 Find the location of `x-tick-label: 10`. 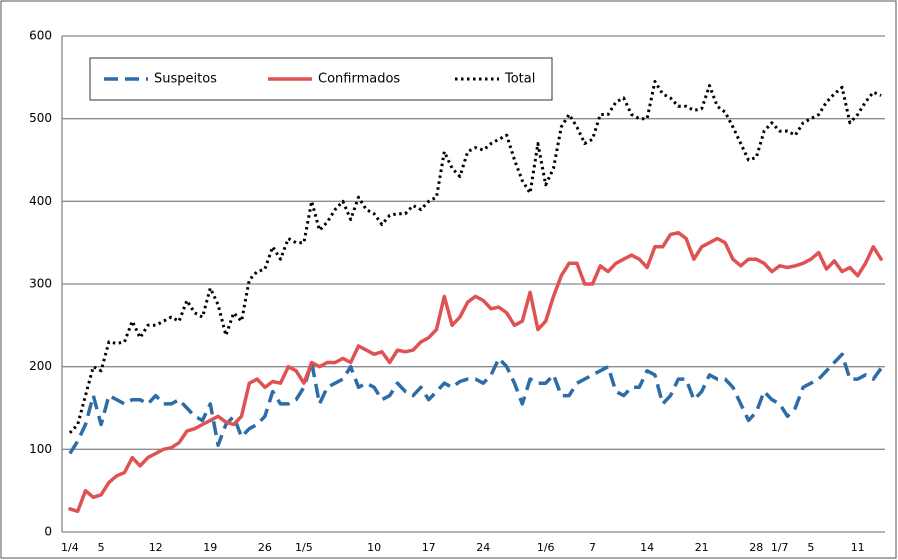

x-tick-label: 10 is located at coordinates (374, 547).